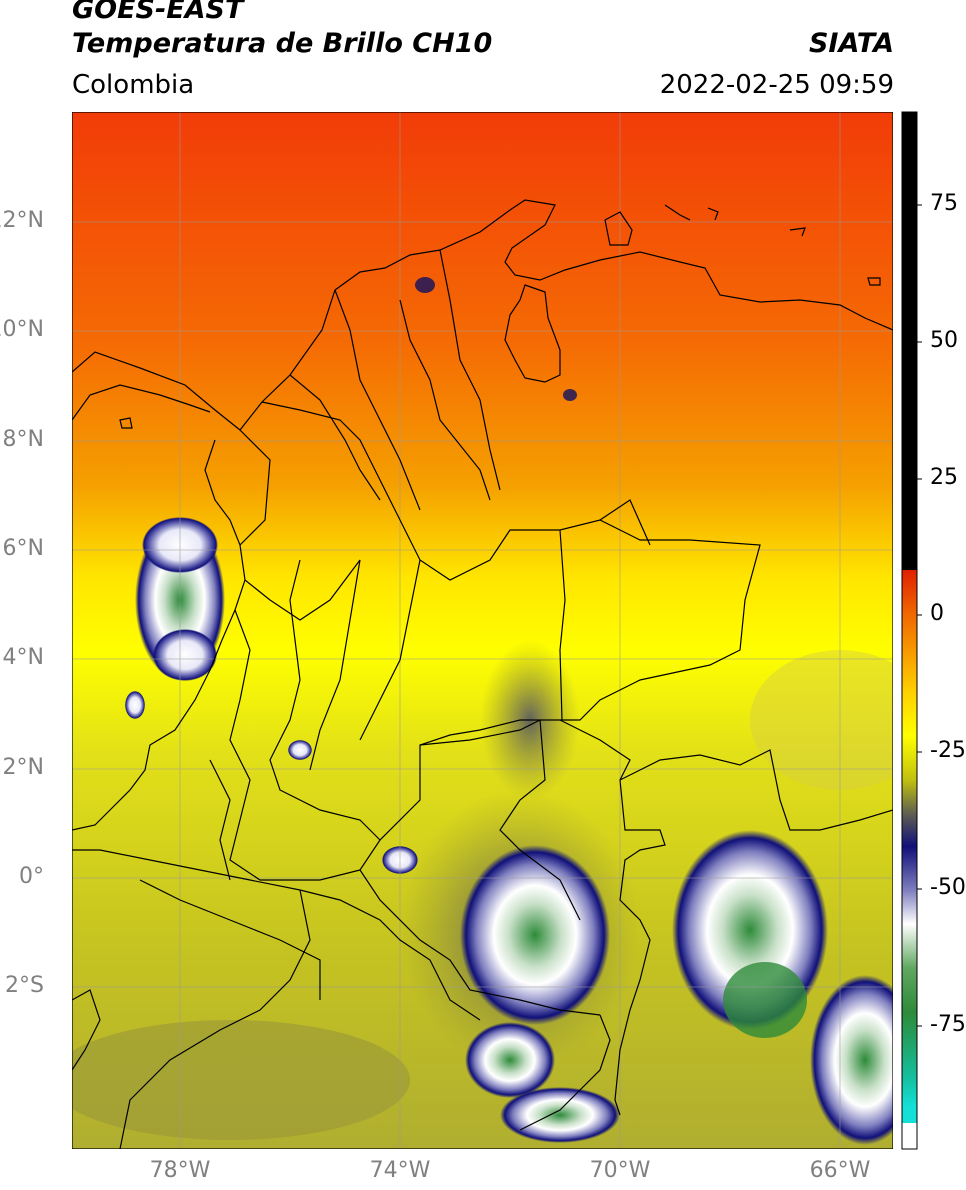  What do you see at coordinates (24, 985) in the screenshot?
I see `lat-tick-label: 2°S` at bounding box center [24, 985].